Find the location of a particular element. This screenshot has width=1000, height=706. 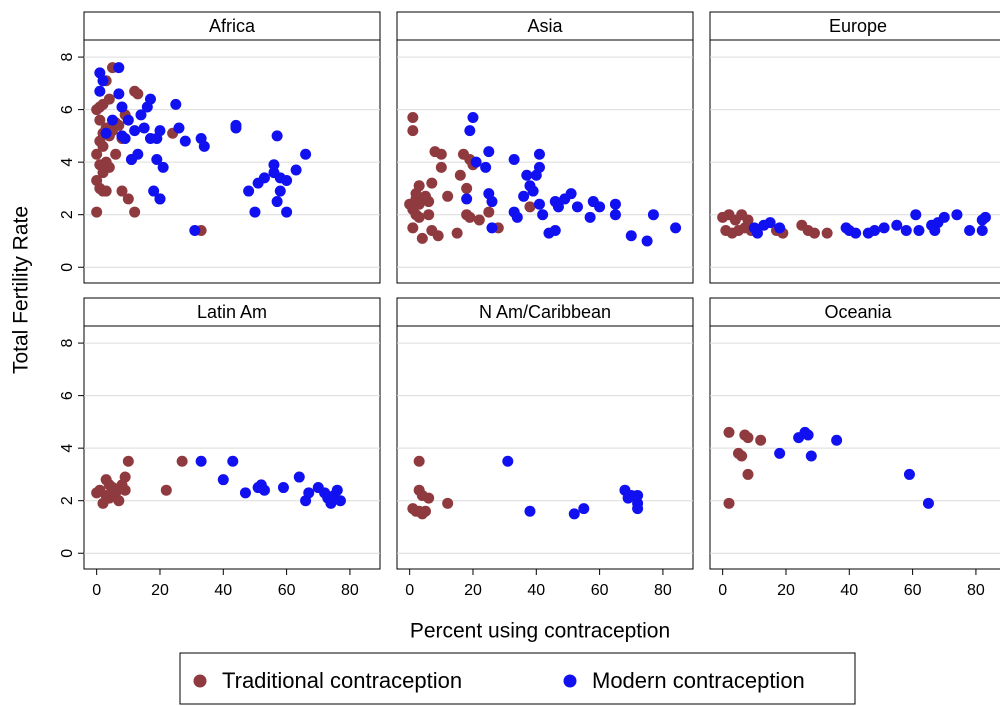

panel-title: Asia is located at coordinates (545, 26).